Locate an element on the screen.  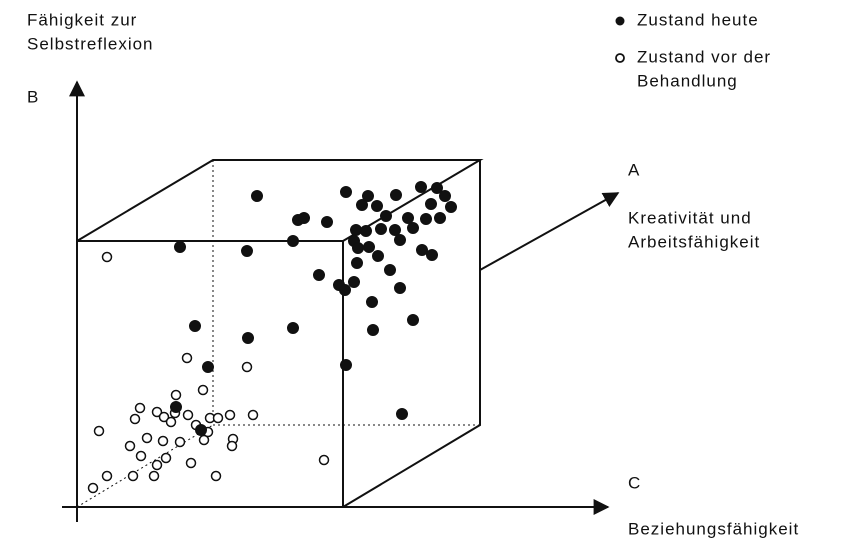
axis-a is located at coordinates (549, 231).